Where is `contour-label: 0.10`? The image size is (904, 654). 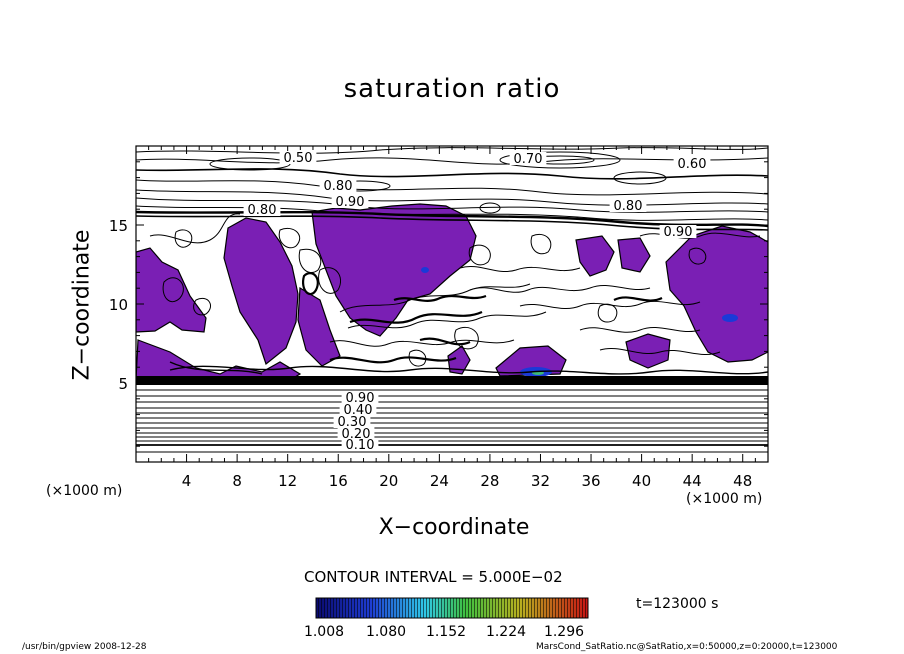 contour-label: 0.10 is located at coordinates (360, 445).